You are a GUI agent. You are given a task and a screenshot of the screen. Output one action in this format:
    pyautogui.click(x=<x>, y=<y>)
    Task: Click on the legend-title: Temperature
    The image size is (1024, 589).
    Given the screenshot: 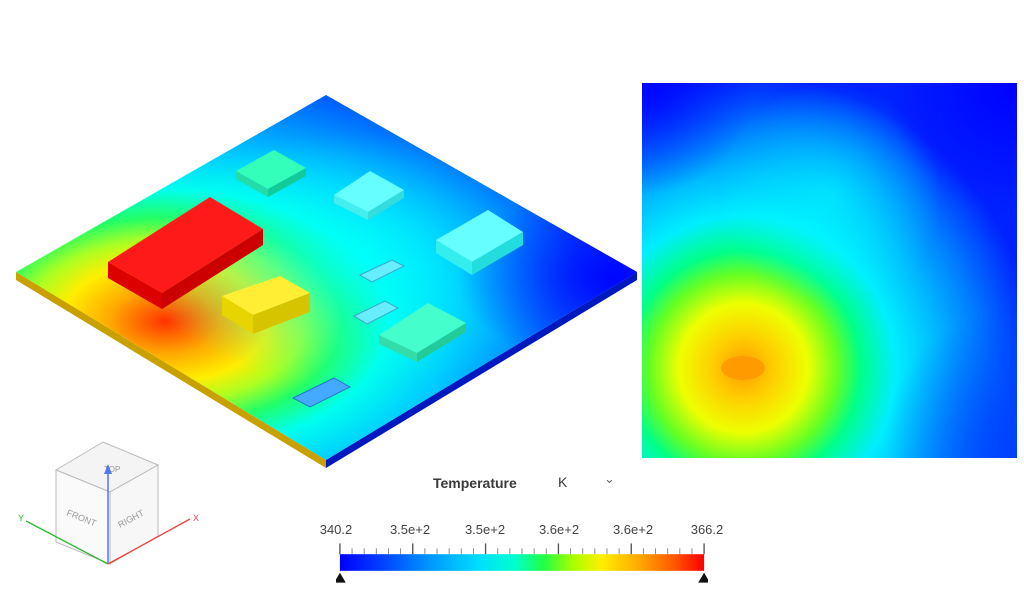 What is the action you would take?
    pyautogui.click(x=475, y=483)
    